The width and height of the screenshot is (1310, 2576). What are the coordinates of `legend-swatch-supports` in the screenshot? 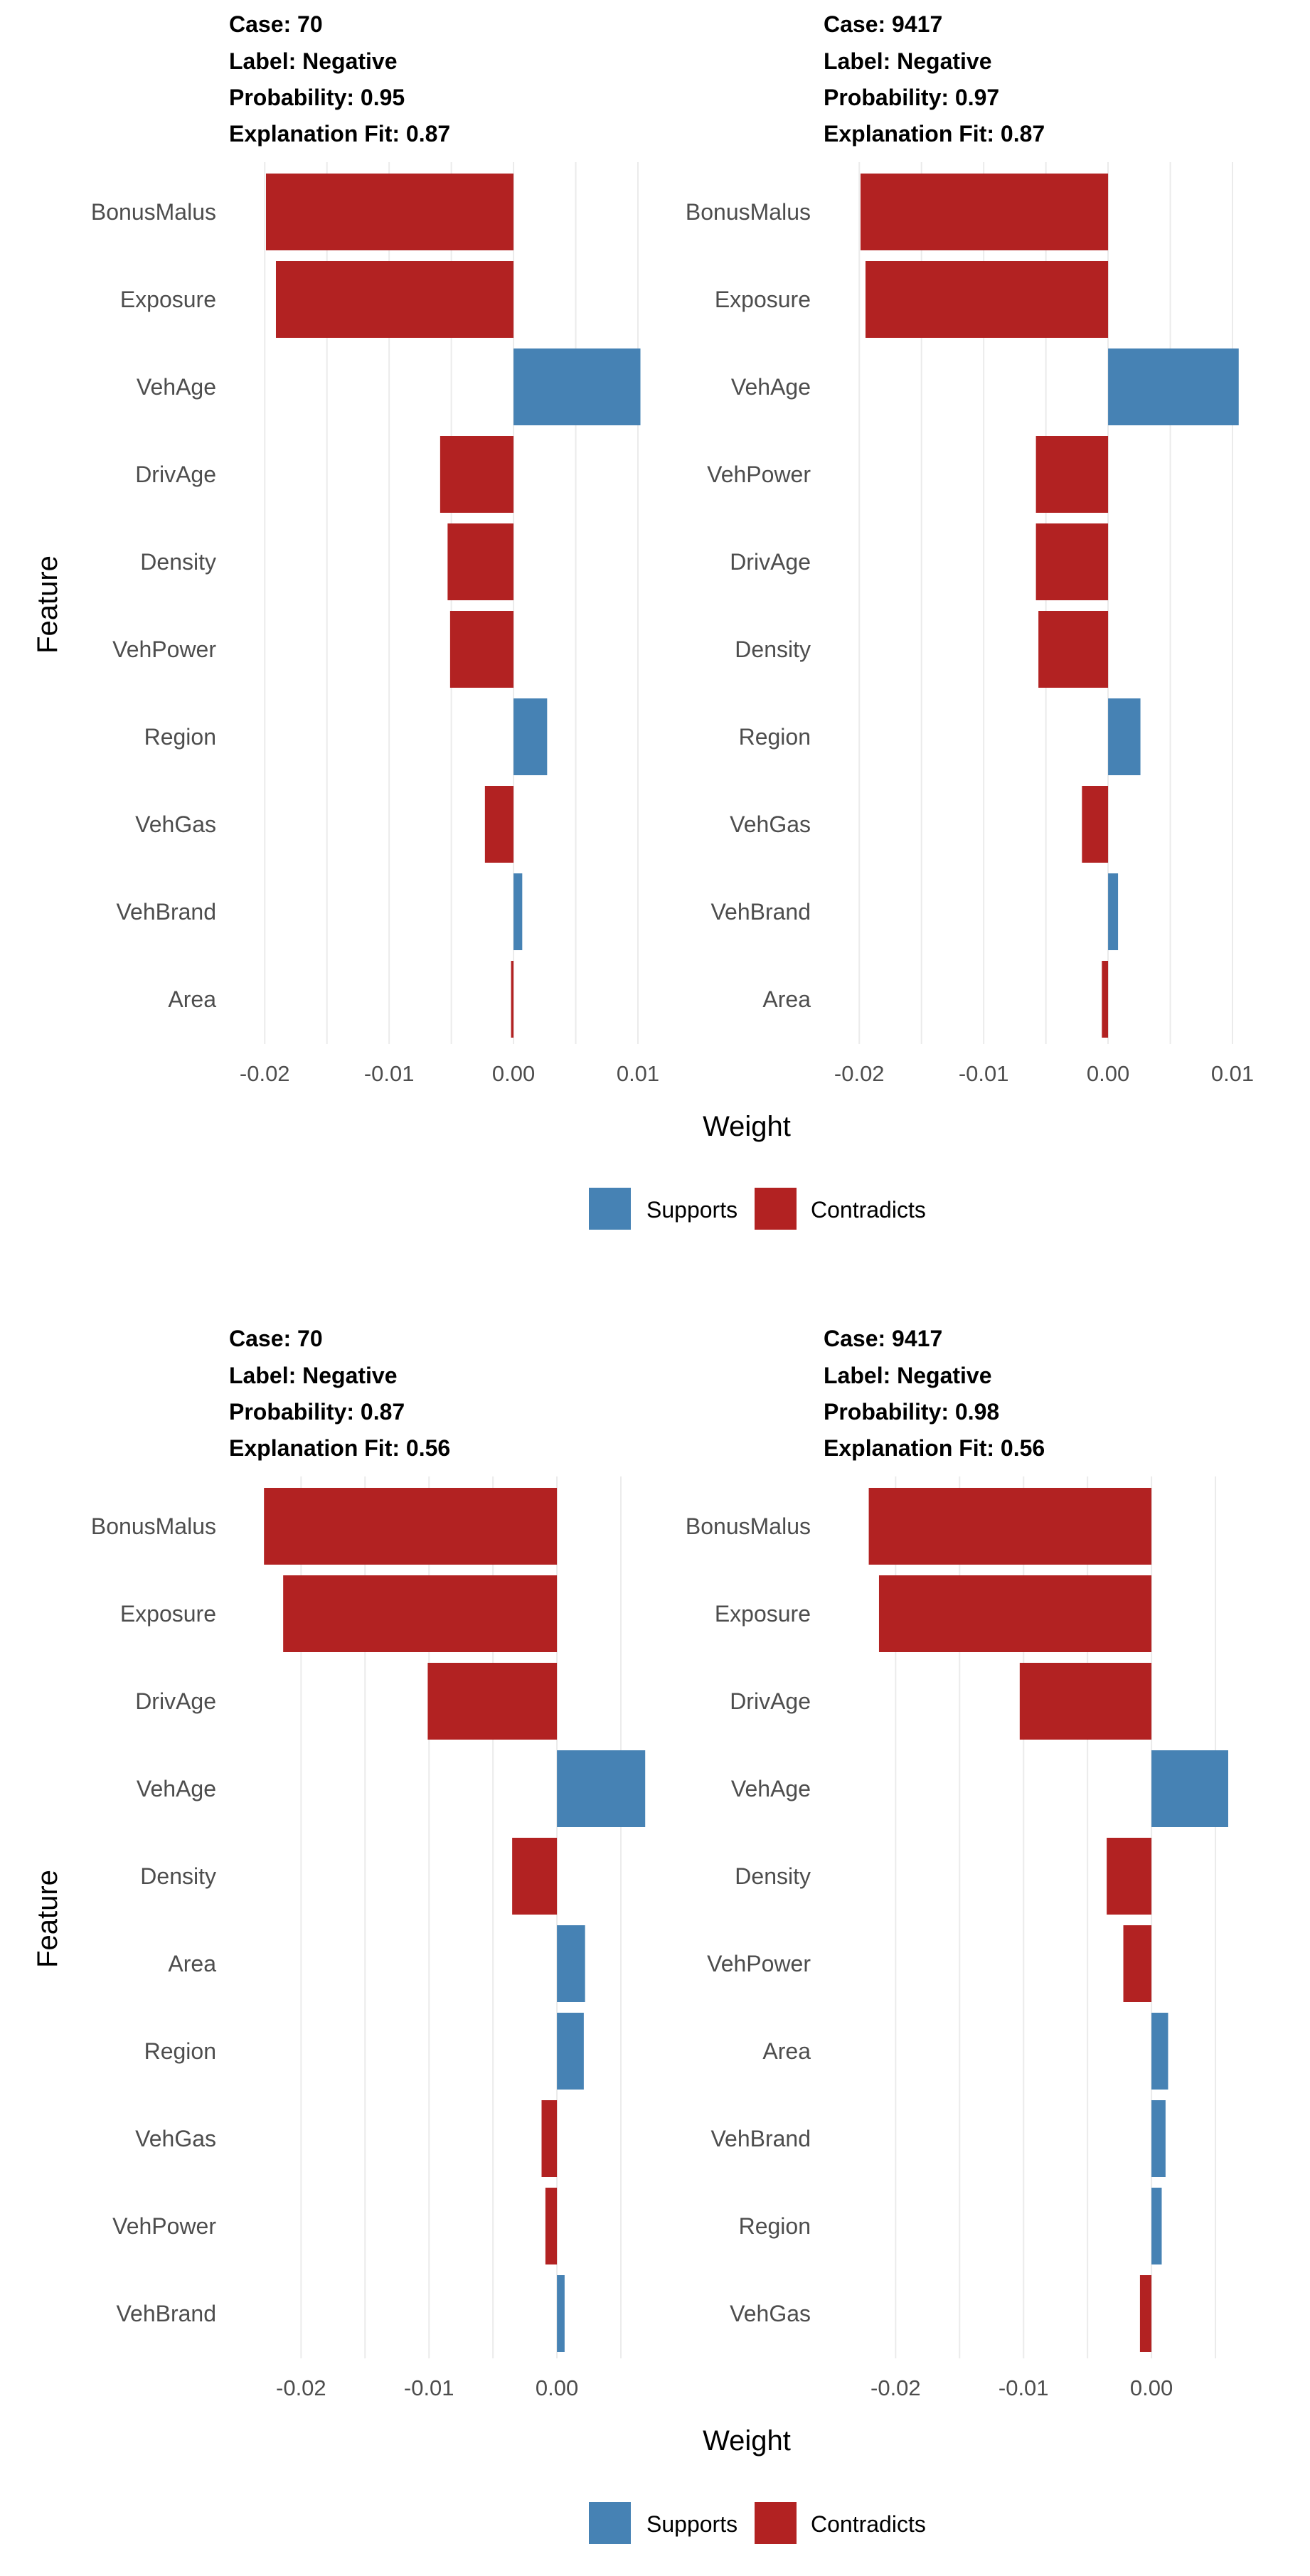 It's located at (610, 1209).